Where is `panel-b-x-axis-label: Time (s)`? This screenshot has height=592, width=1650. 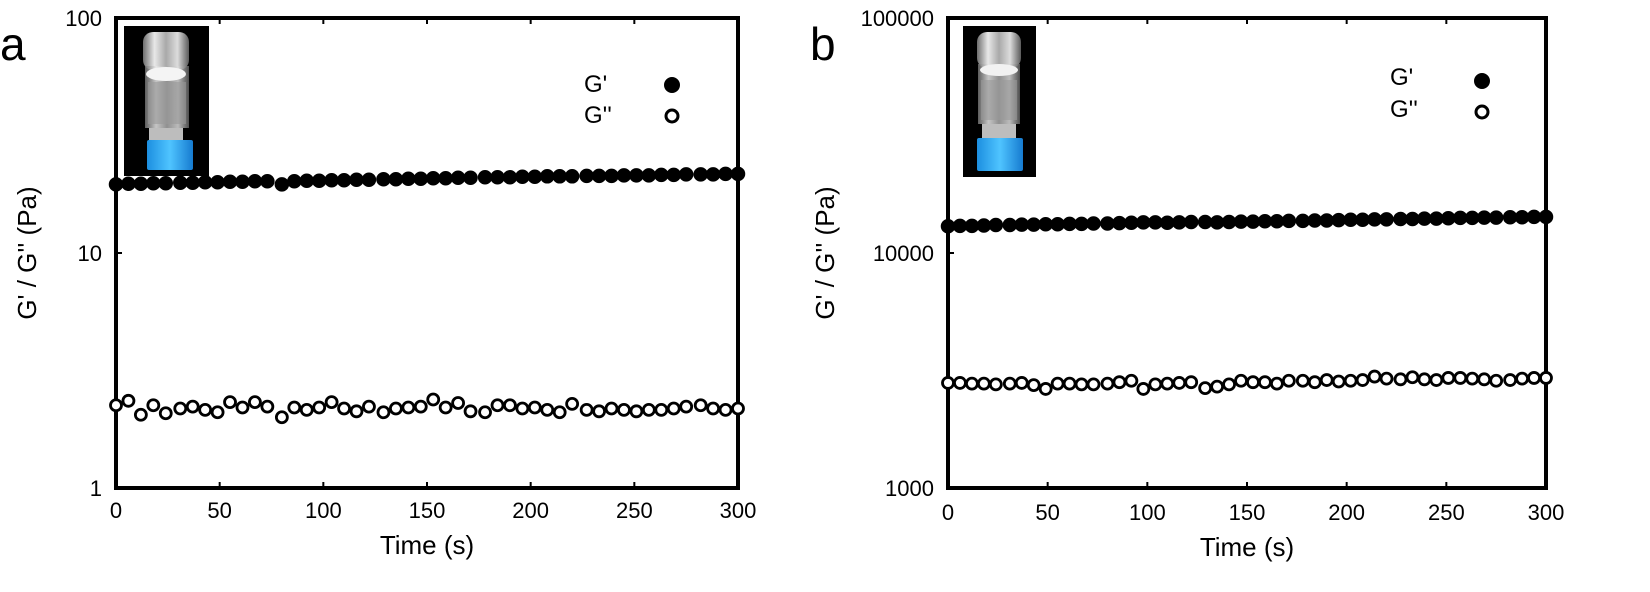
panel-b-x-axis-label: Time (s) is located at coordinates (1247, 547).